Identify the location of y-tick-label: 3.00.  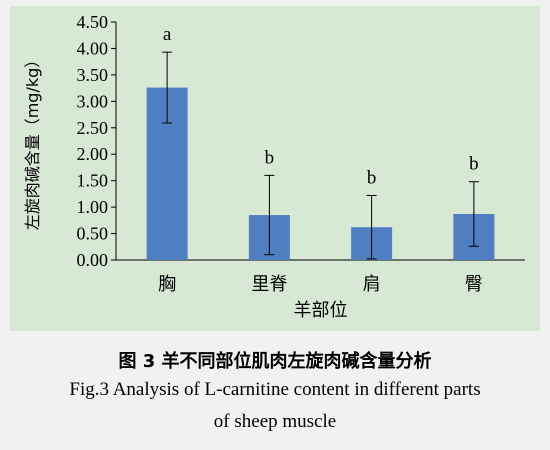
(93, 101).